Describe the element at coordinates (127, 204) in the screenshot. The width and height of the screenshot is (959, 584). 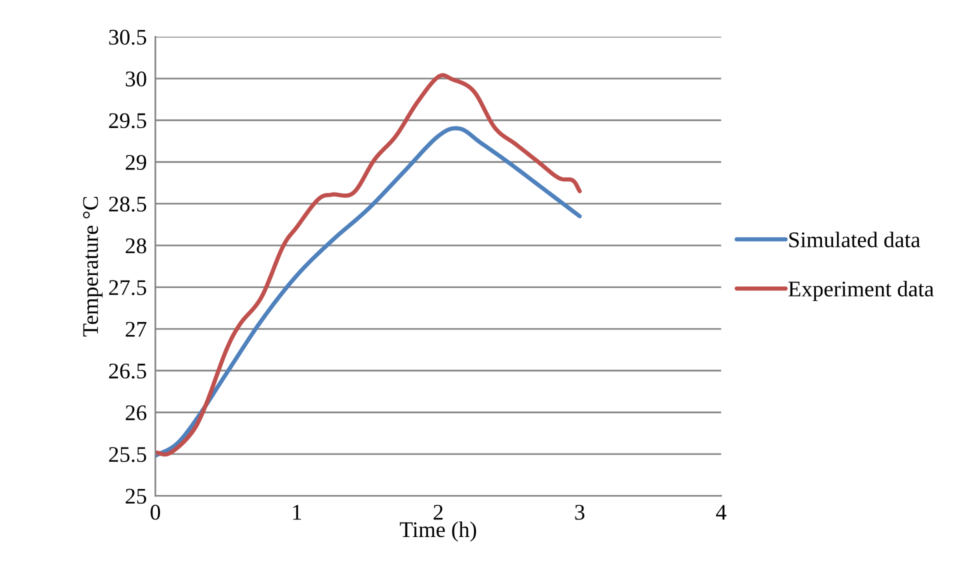
I see `y-tick-label: 28.5` at that location.